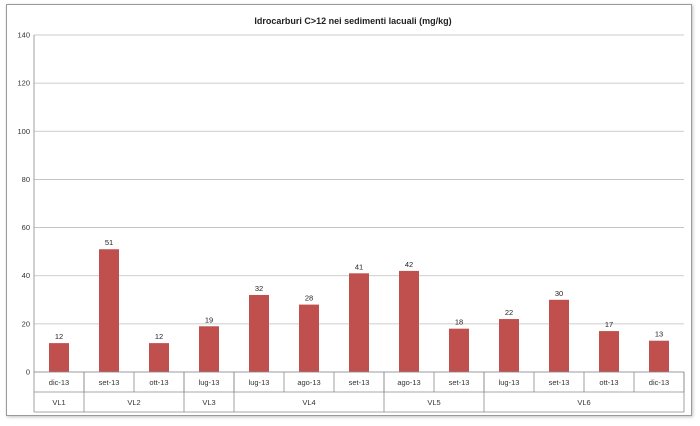 This screenshot has height=426, width=700. What do you see at coordinates (109, 242) in the screenshot?
I see `data-label: 51` at bounding box center [109, 242].